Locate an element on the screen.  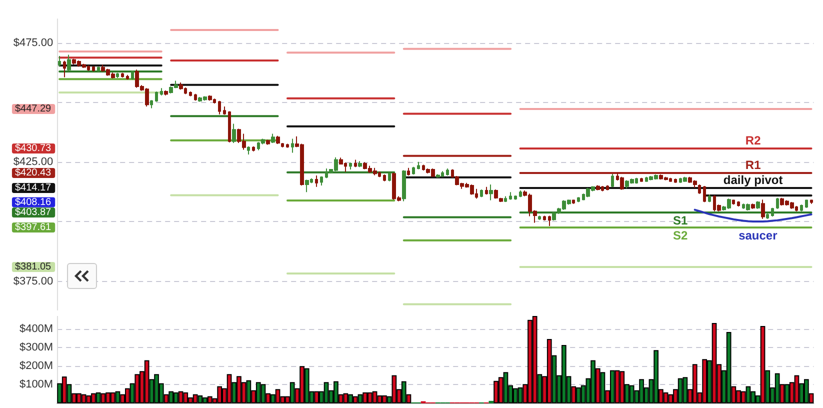
series-label: R1 is located at coordinates (753, 165).